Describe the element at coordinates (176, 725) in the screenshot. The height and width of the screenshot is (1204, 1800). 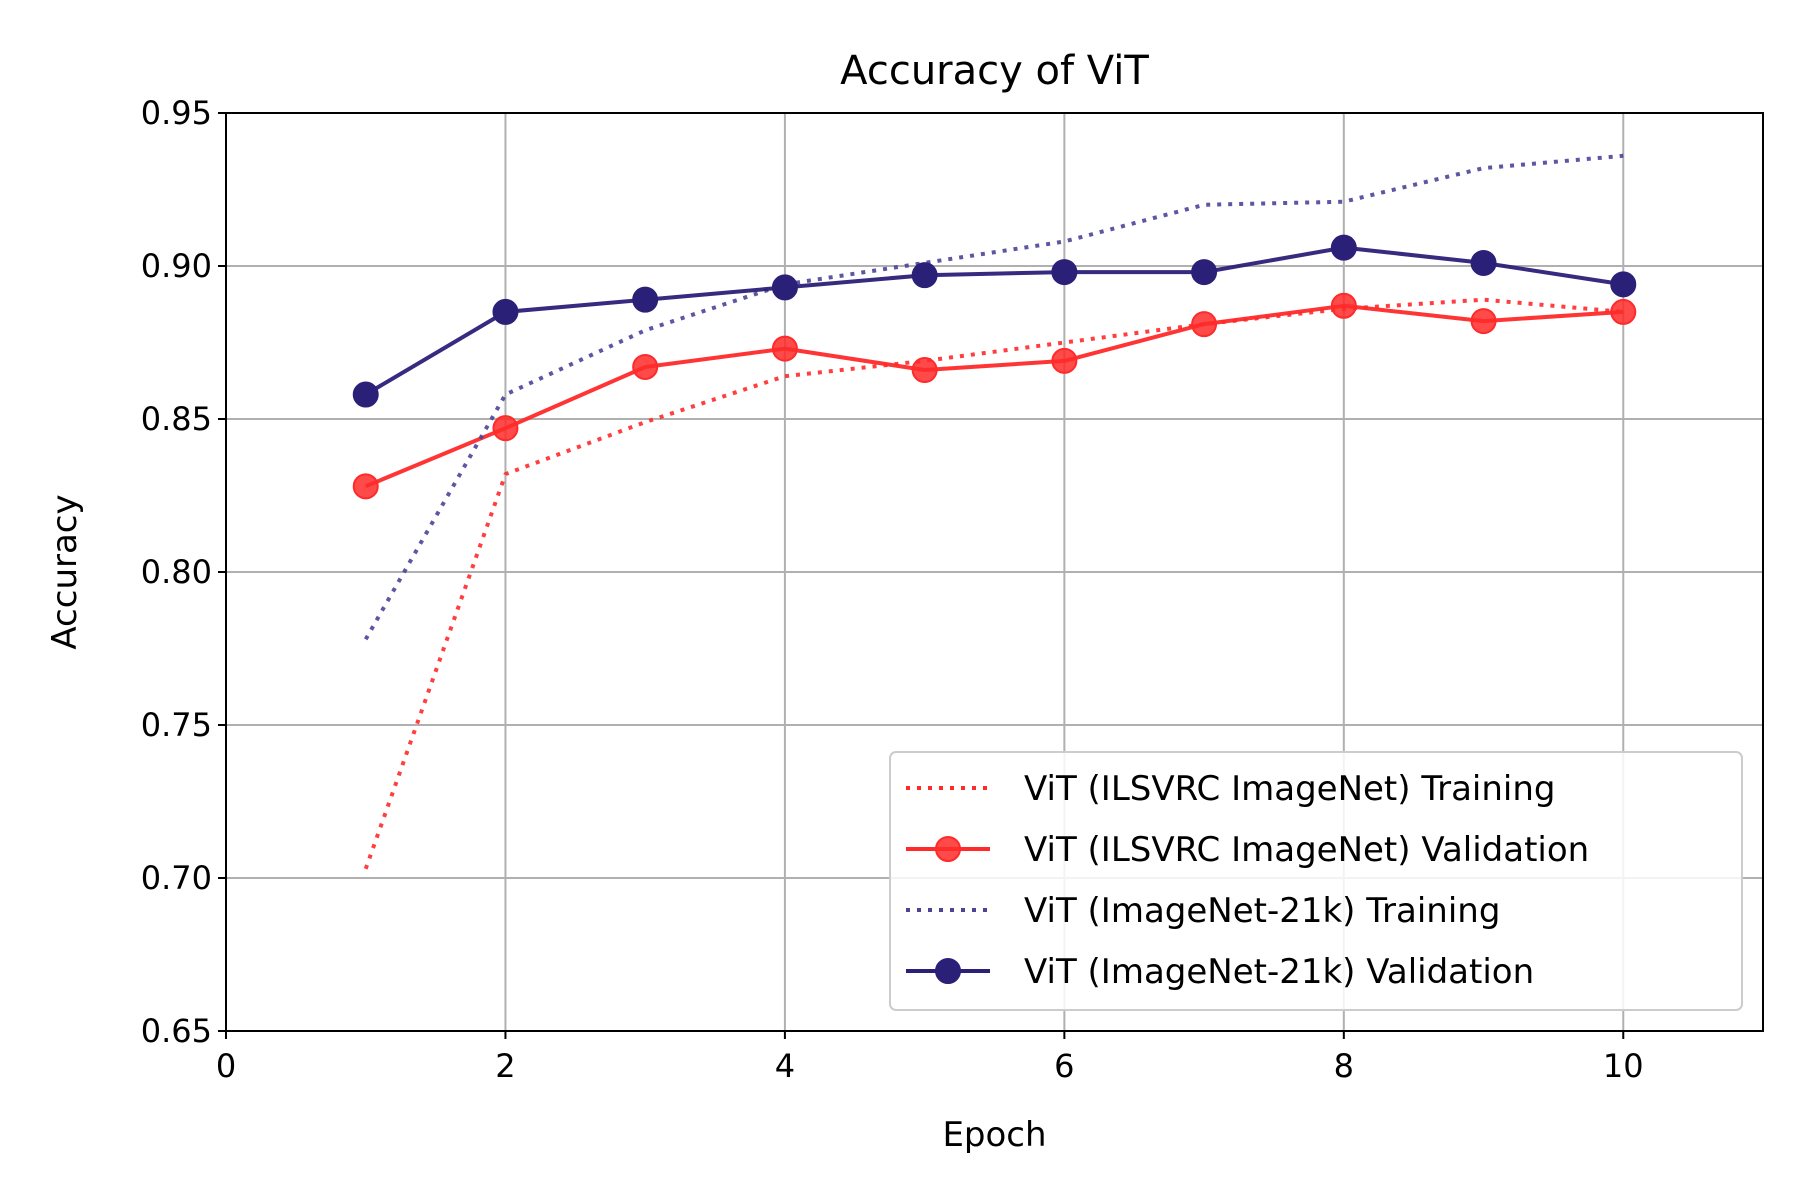
I see `y-tick-label: 0.75` at that location.